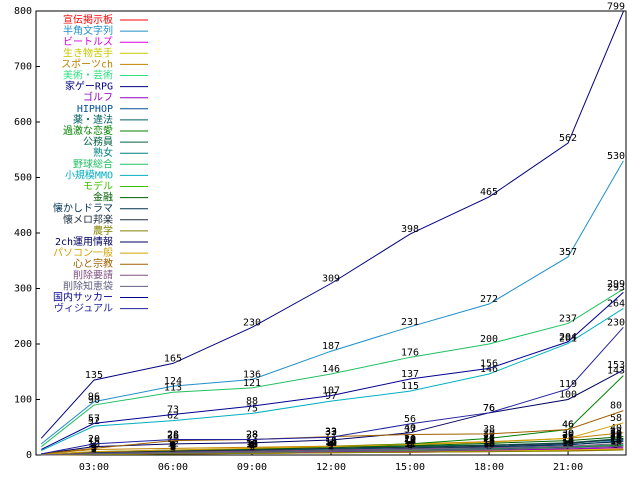  Describe the element at coordinates (252, 401) in the screenshot. I see `data-label: 88` at that location.